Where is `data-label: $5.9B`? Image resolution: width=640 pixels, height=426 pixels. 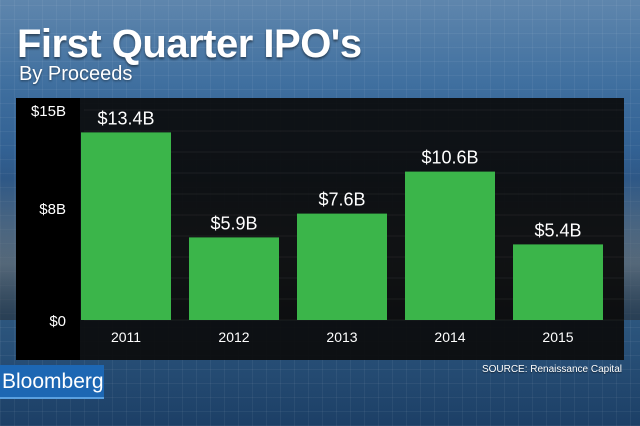 data-label: $5.9B is located at coordinates (233, 223).